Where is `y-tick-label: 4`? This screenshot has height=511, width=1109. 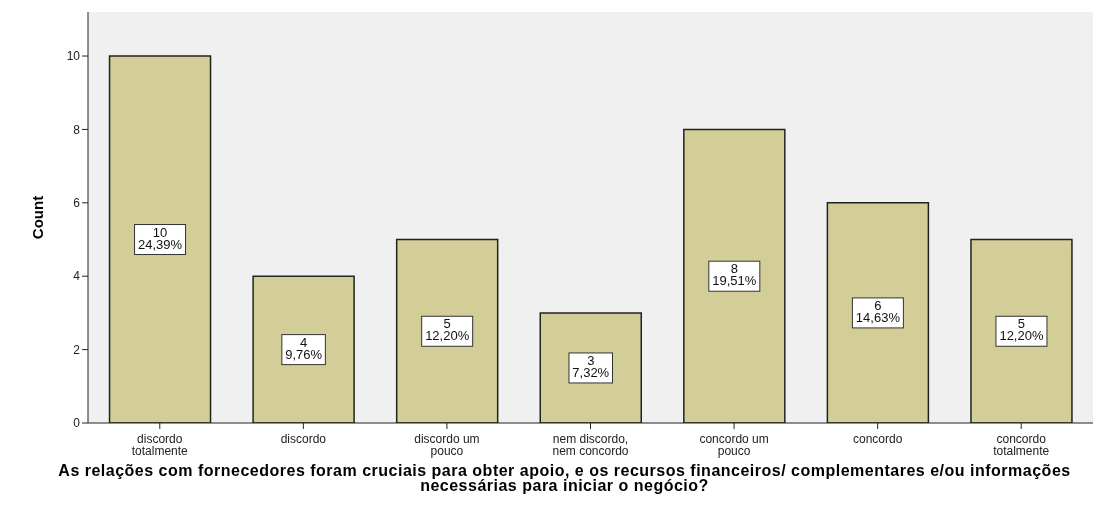 y-tick-label: 4 is located at coordinates (77, 276).